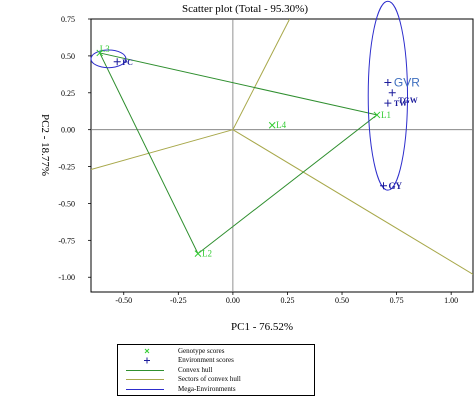  I want to click on x-tick-label: -0.25, so click(178, 300).